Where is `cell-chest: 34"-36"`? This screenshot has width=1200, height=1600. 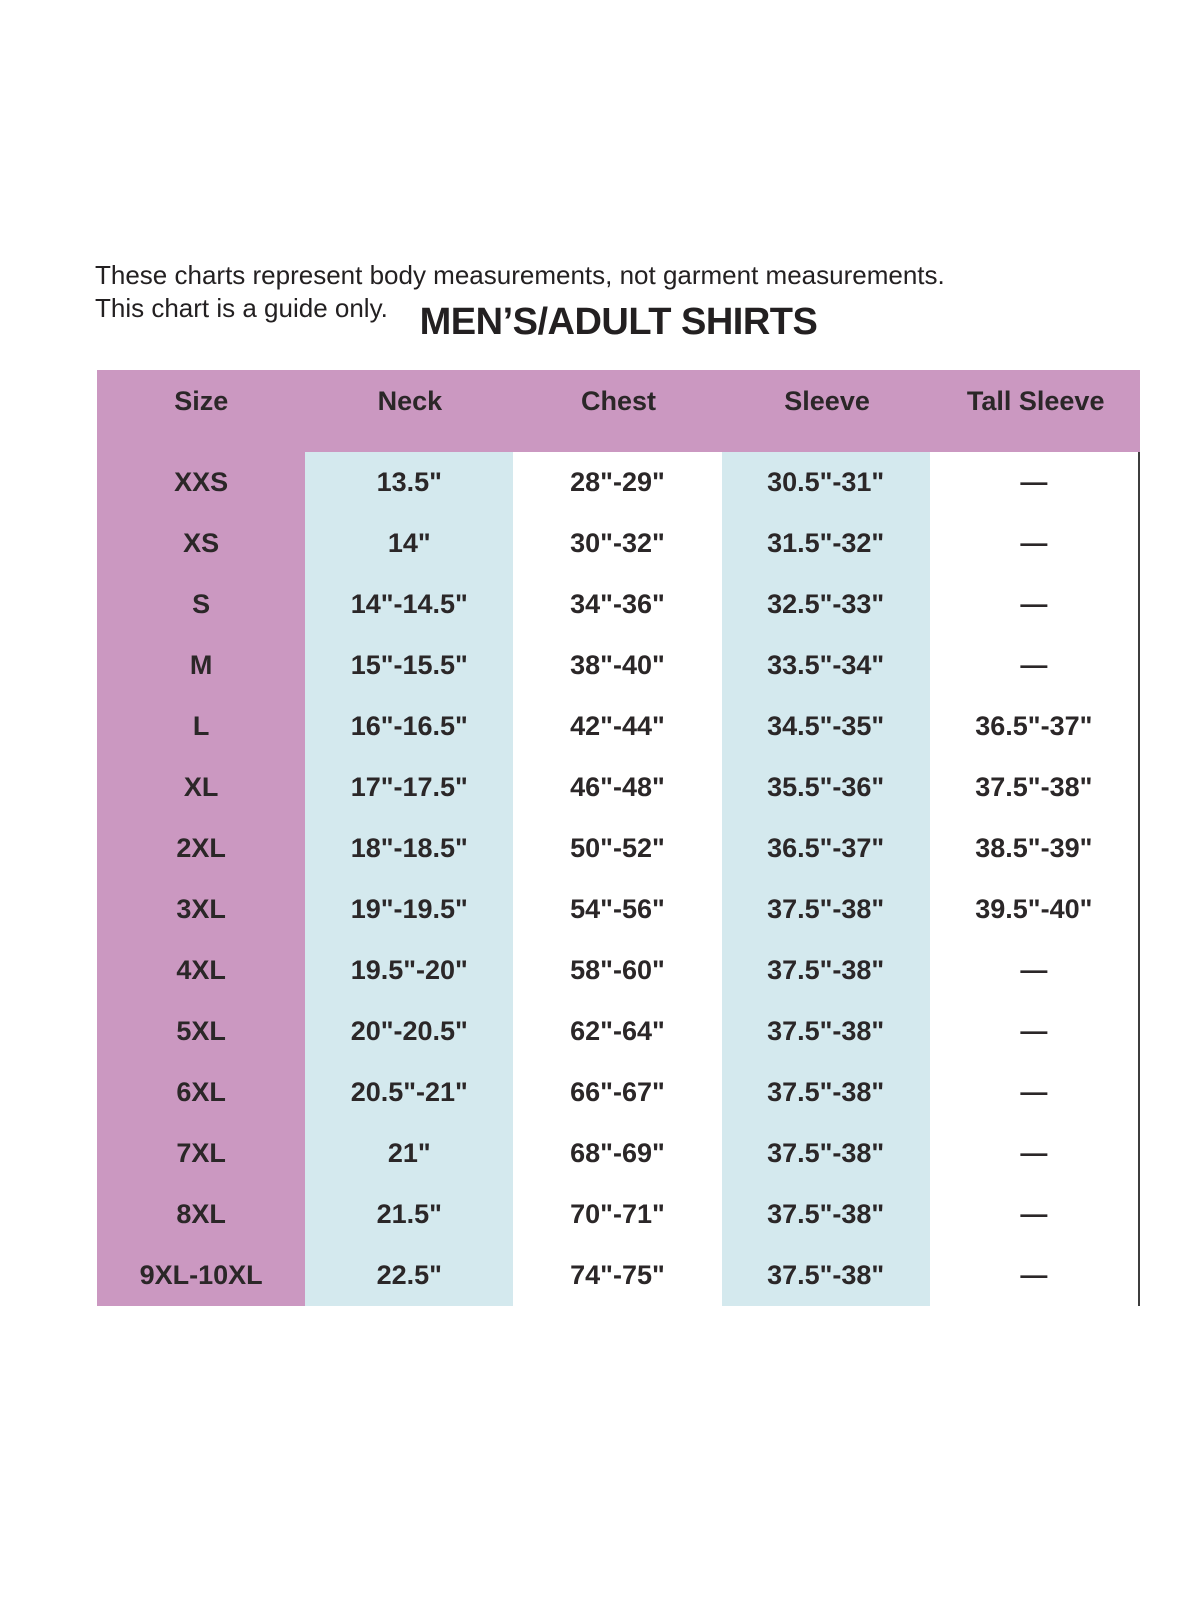 cell-chest: 34"-36" is located at coordinates (617, 604).